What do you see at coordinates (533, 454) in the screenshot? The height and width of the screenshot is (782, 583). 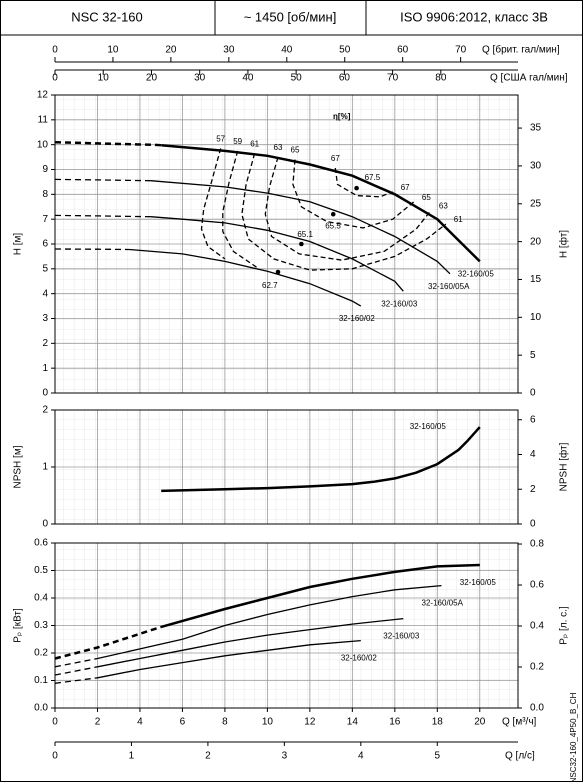 I see `y2-tick-label: 4` at bounding box center [533, 454].